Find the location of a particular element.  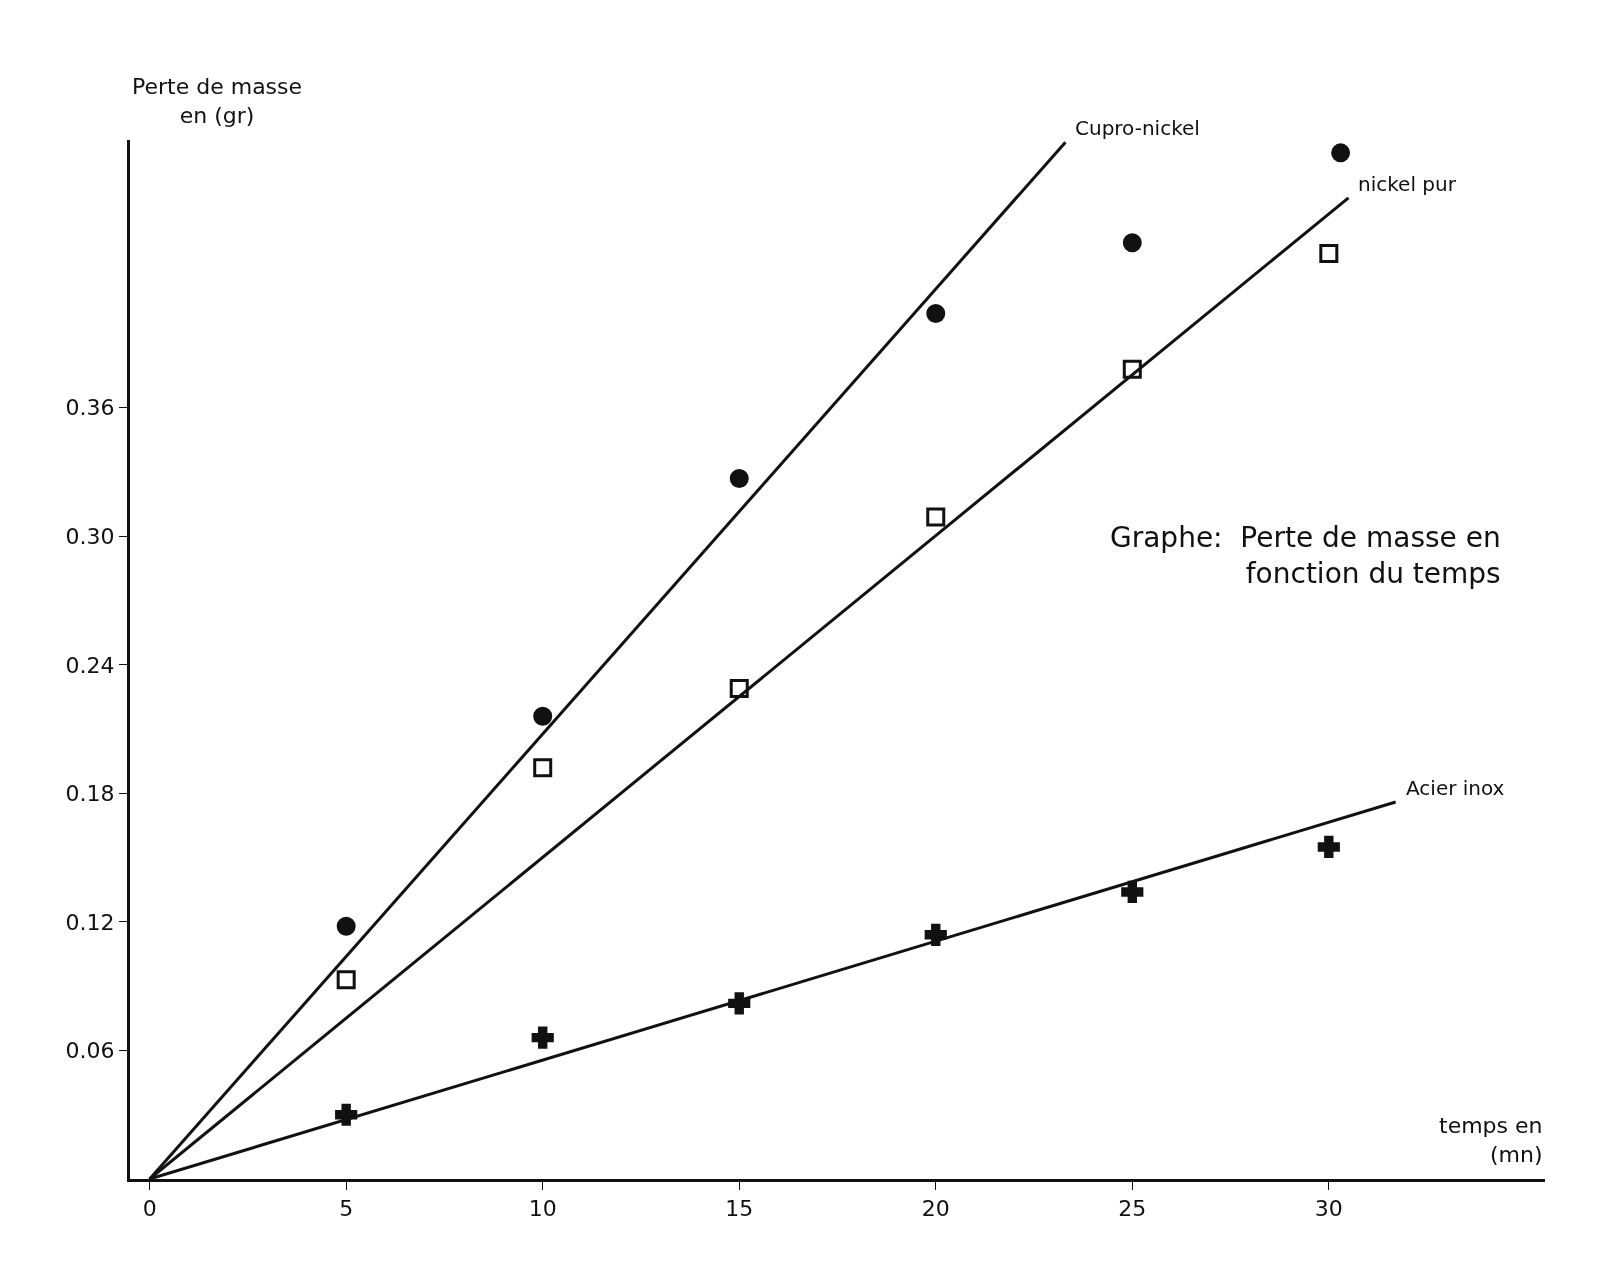

series-label: Cupro-nickel is located at coordinates (1137, 128).